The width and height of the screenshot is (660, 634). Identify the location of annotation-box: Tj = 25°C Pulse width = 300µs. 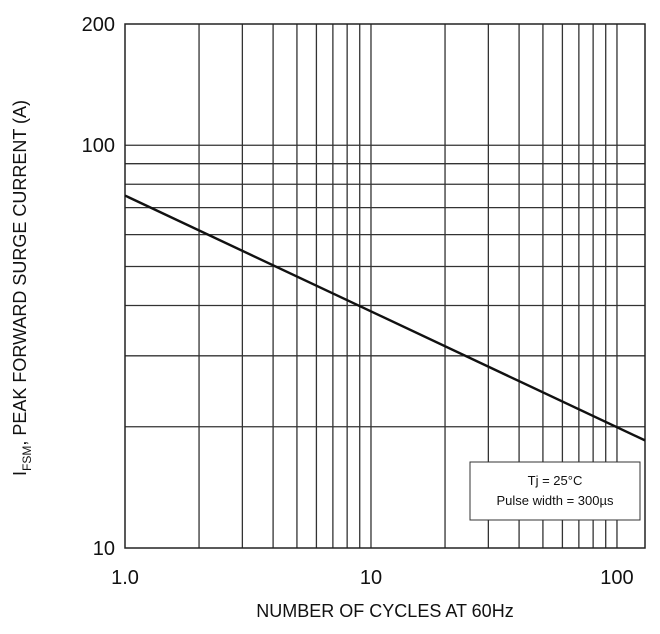
(555, 491).